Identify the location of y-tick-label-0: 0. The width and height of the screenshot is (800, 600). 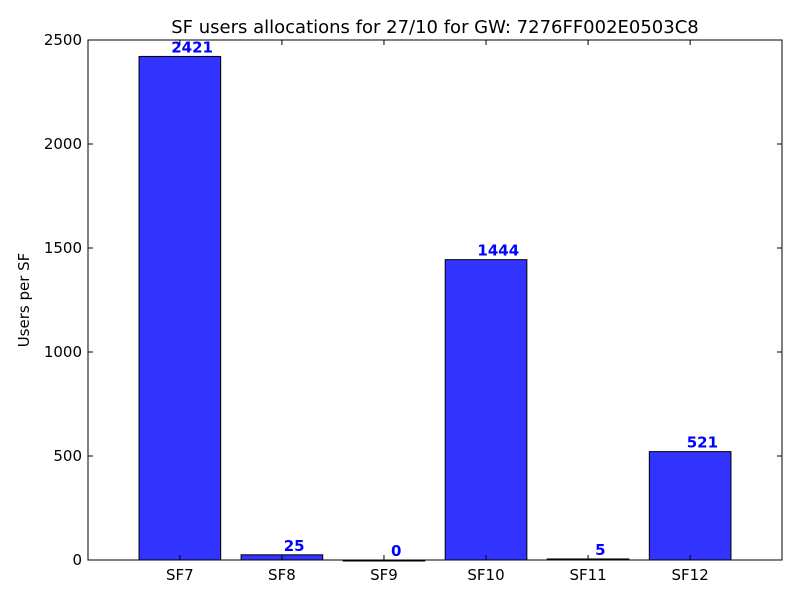
(77, 560).